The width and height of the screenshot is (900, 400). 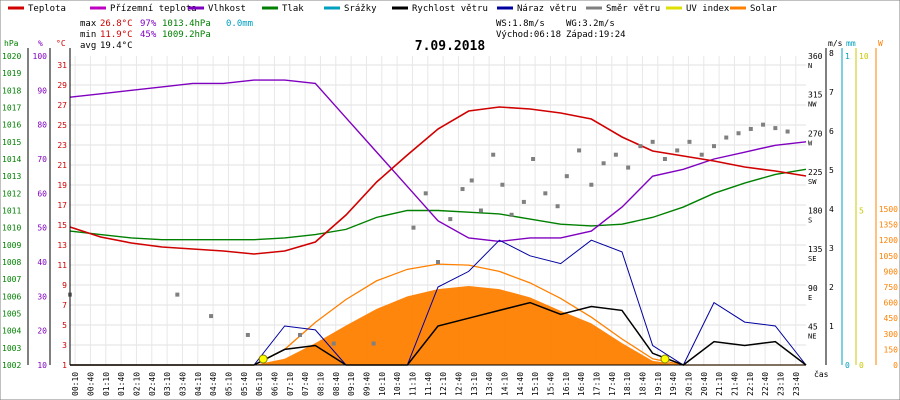 What do you see at coordinates (336, 384) in the screenshot?
I see `time-tick-label: 08:40` at bounding box center [336, 384].